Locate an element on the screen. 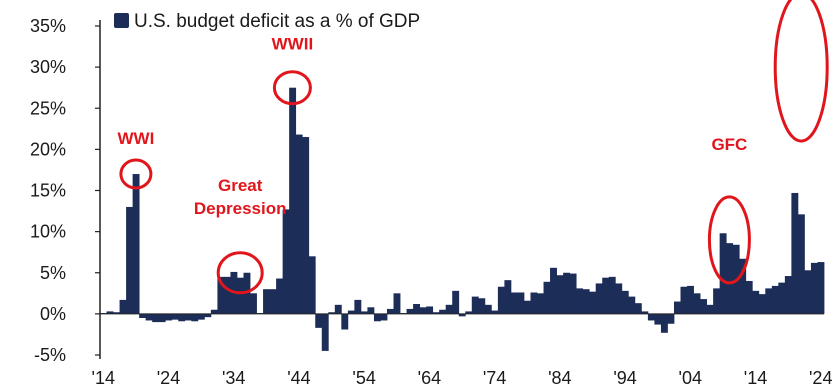 The height and width of the screenshot is (390, 834). legend-label: U.S. budget deficit as a % of GDP is located at coordinates (277, 21).